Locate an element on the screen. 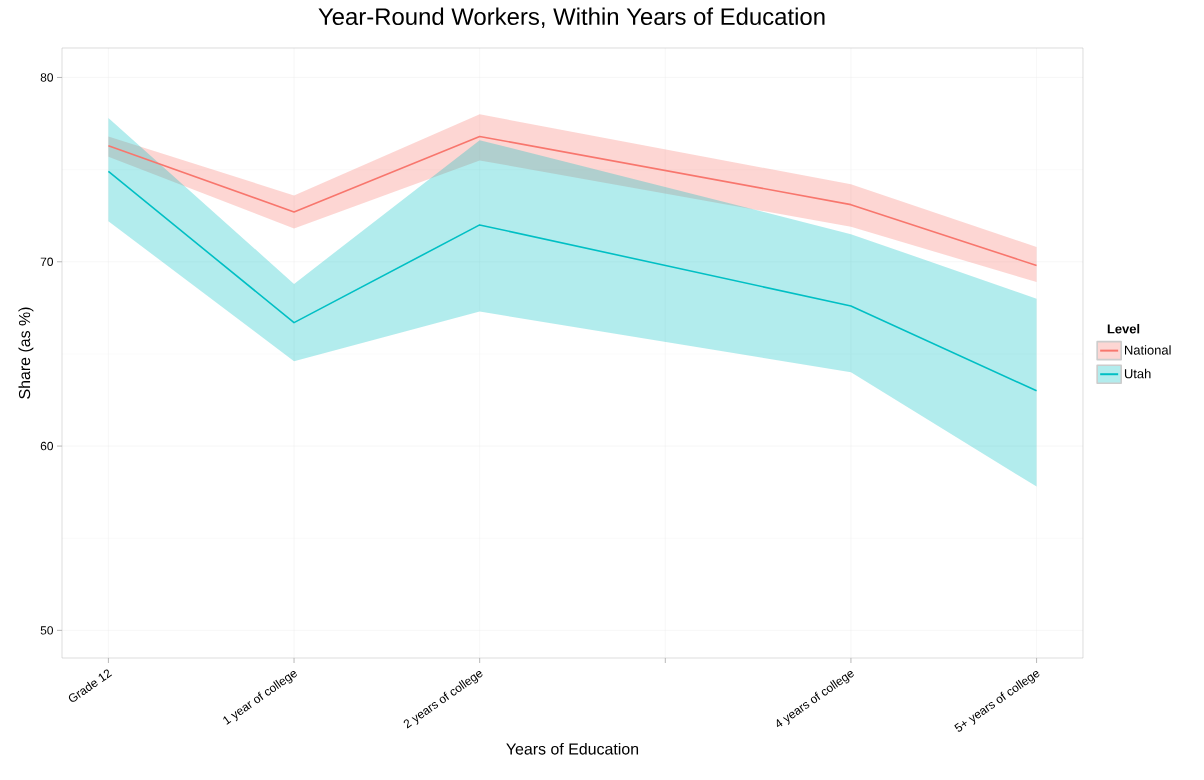 The height and width of the screenshot is (780, 1204). y-tick-label: 60 is located at coordinates (47, 446).